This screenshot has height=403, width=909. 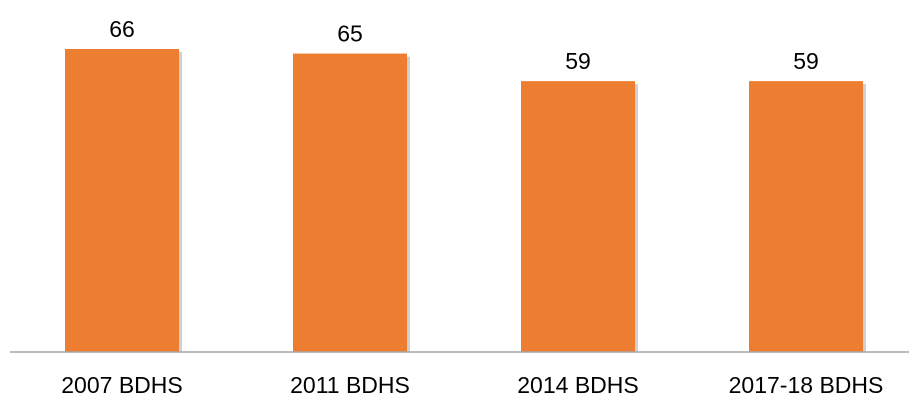 I want to click on category-labels-layer: 2007 BDHS 2011 BDHS 2014 BDHS 2017-18 BDHS, so click(x=472, y=385).